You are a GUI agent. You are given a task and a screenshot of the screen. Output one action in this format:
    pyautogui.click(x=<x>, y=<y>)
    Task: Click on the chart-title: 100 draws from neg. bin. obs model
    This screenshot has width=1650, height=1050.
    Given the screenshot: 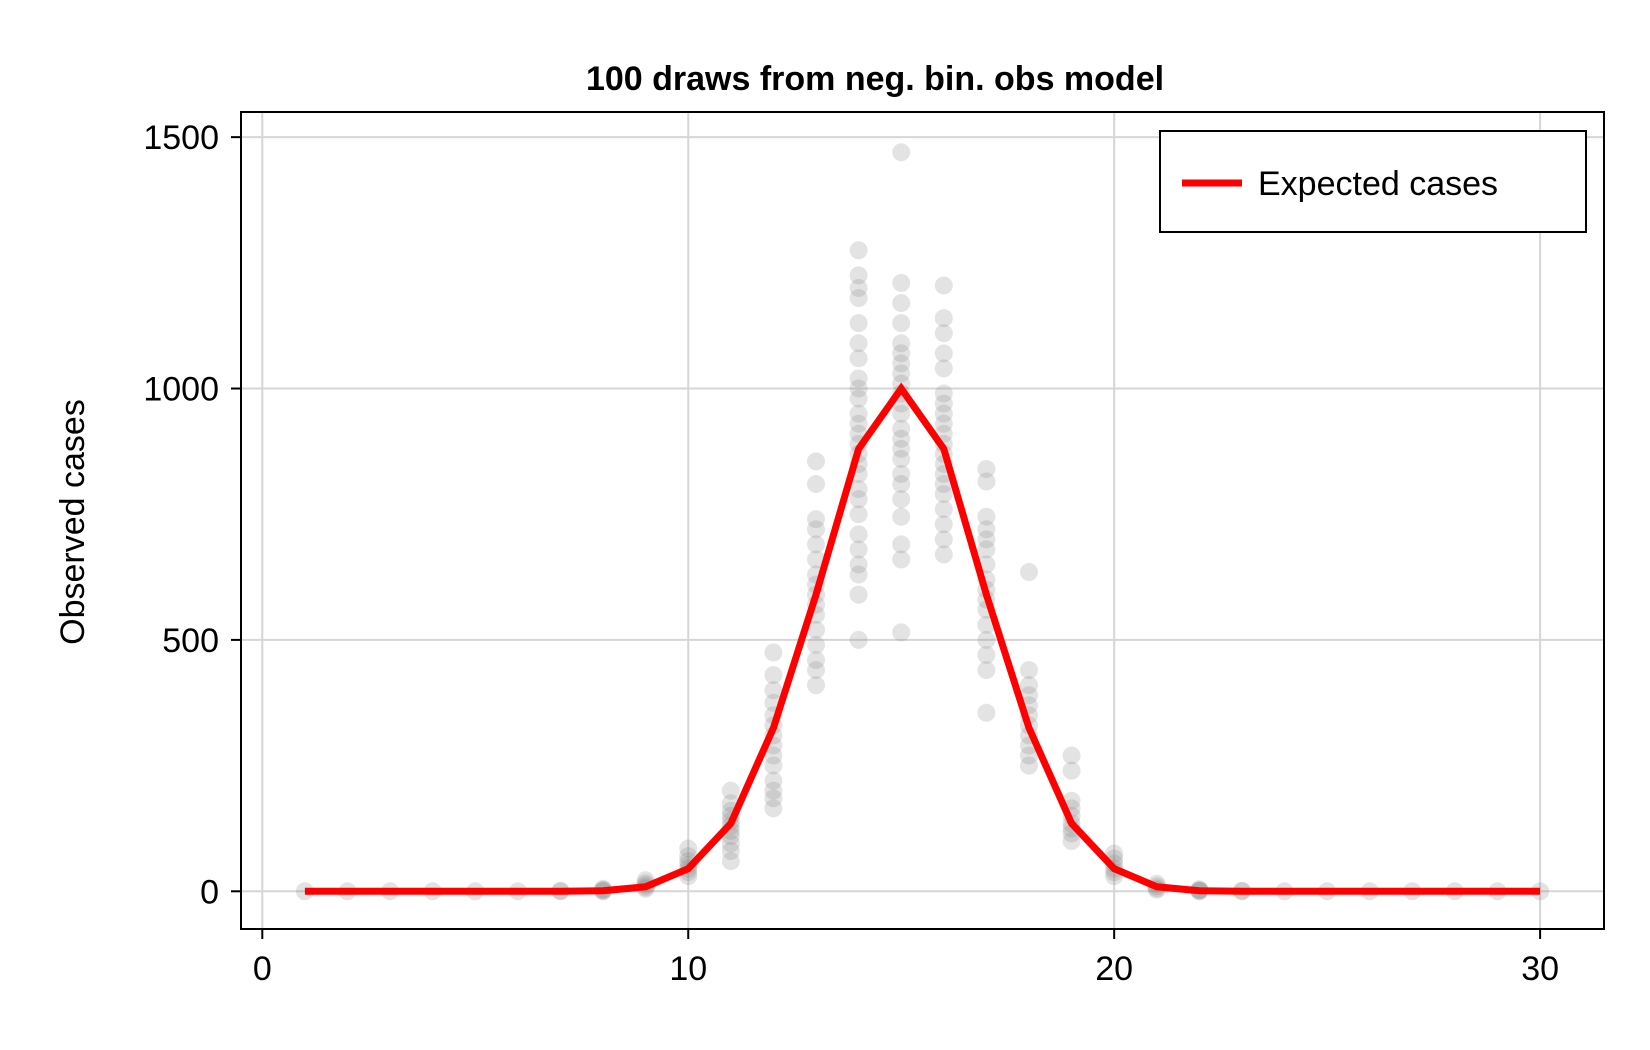 What is the action you would take?
    pyautogui.click(x=875, y=79)
    